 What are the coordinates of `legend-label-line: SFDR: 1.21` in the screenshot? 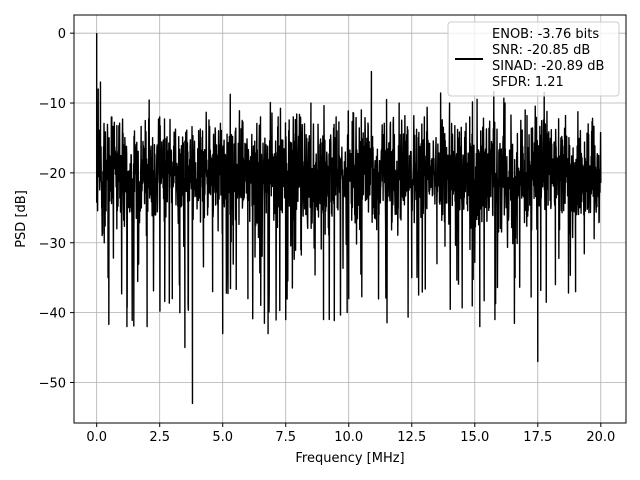 It's located at (528, 82).